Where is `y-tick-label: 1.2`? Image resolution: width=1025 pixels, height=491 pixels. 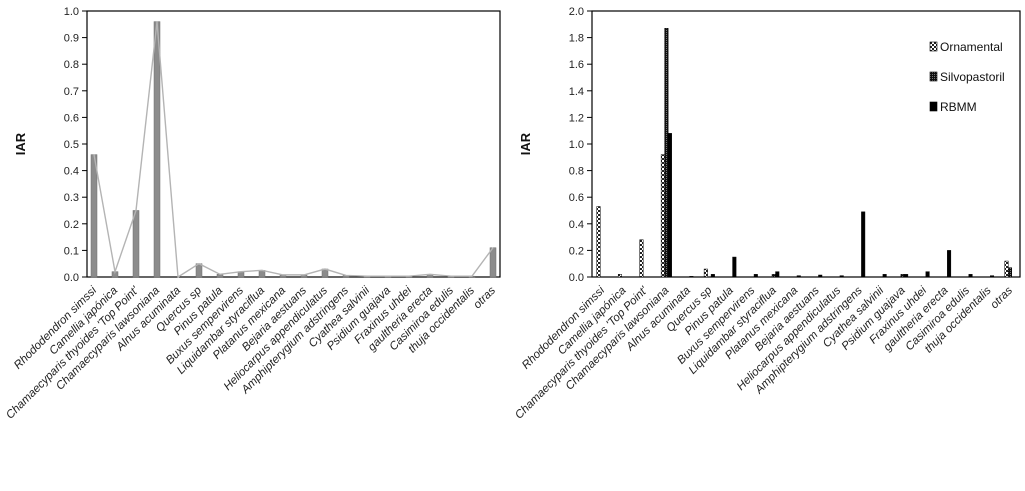 y-tick-label: 1.2 is located at coordinates (576, 118).